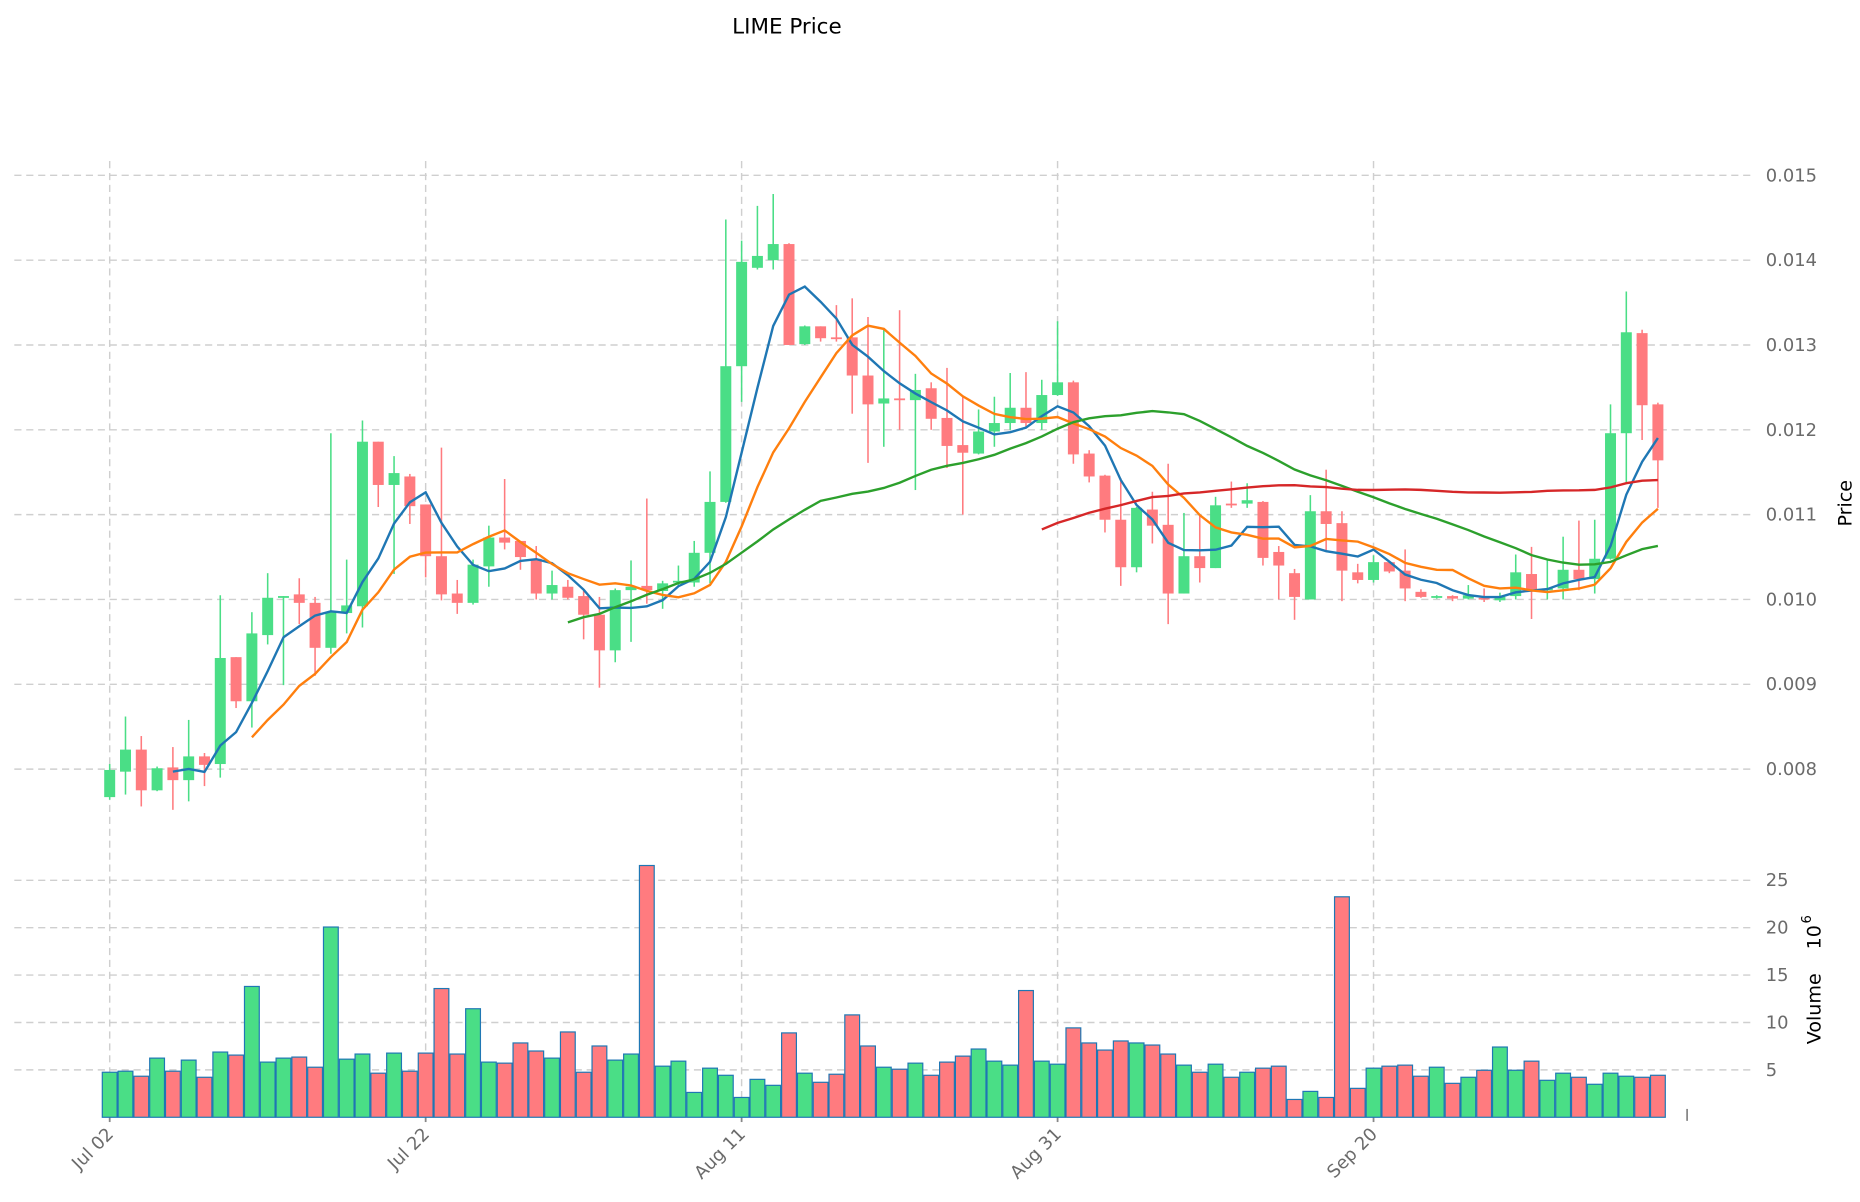  I want to click on price-tick-label: 0.015, so click(1791, 175).